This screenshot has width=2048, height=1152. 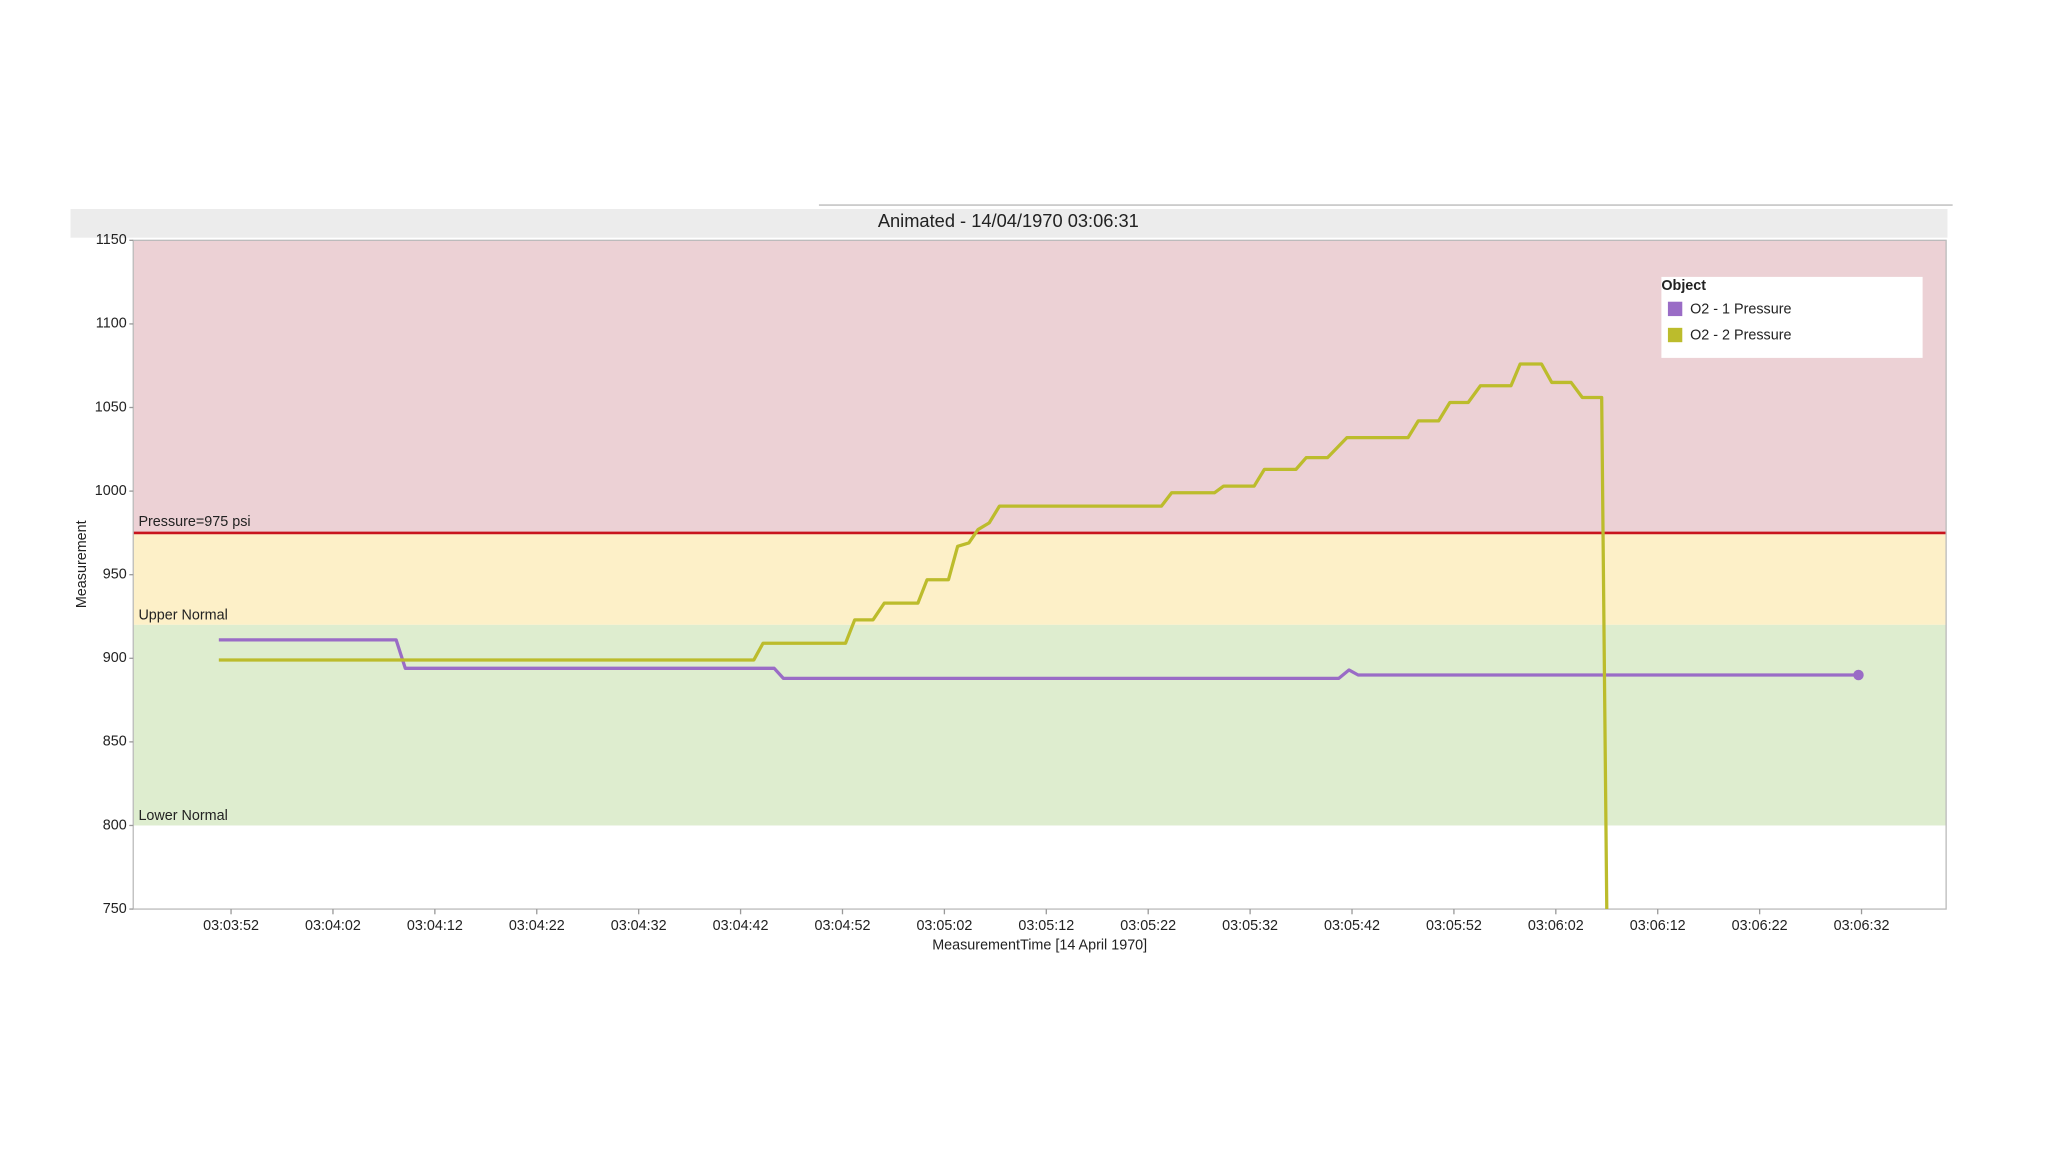 What do you see at coordinates (1760, 926) in the screenshot?
I see `x-tick-label: 03:06:22` at bounding box center [1760, 926].